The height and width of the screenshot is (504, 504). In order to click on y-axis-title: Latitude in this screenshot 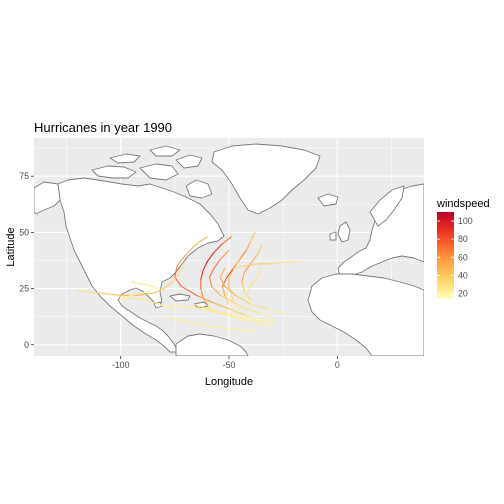, I will do `click(11, 246)`.